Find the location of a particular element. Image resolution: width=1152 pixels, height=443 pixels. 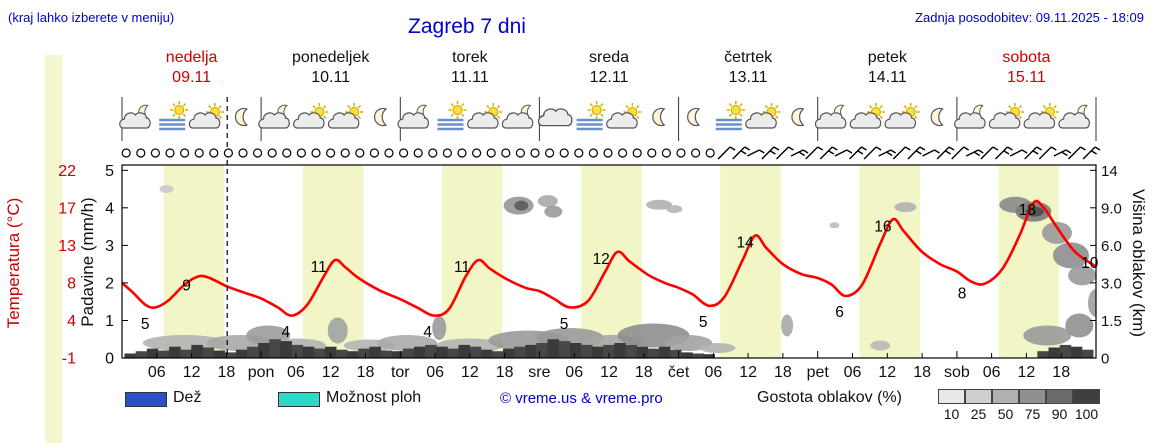

temp-point-label: 16 is located at coordinates (882, 226).